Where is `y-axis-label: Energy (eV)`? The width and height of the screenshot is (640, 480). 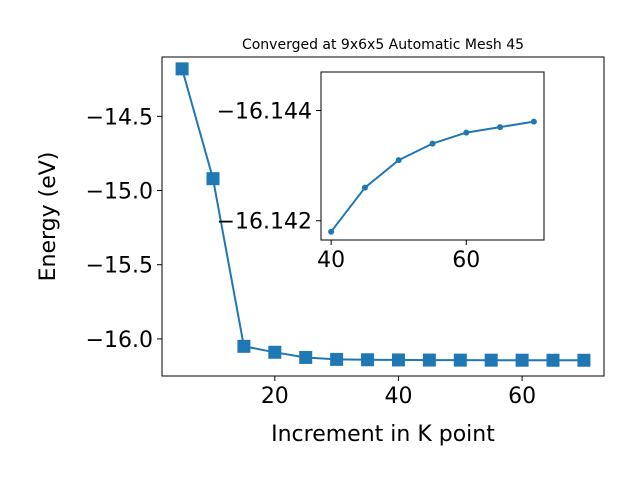 y-axis-label: Energy (eV) is located at coordinates (48, 217).